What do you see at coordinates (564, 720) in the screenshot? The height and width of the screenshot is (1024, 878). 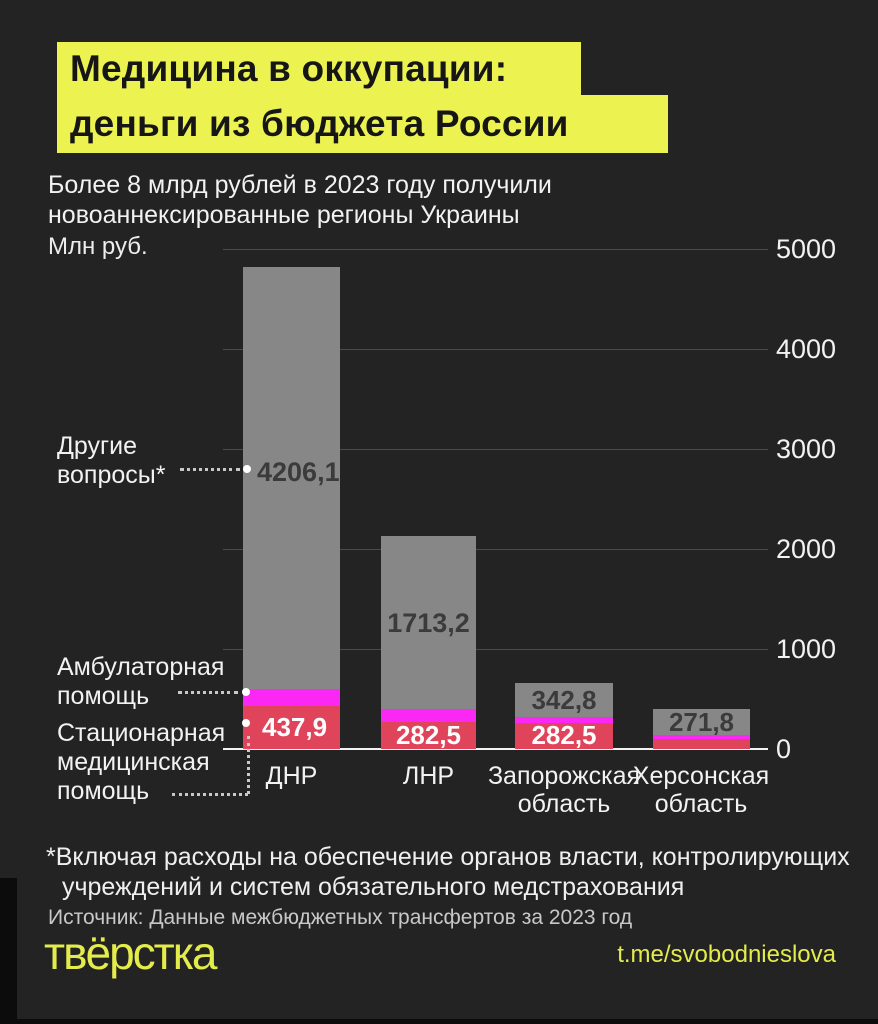 I see `bar-zaporizhzhia-segment-ambulatory` at bounding box center [564, 720].